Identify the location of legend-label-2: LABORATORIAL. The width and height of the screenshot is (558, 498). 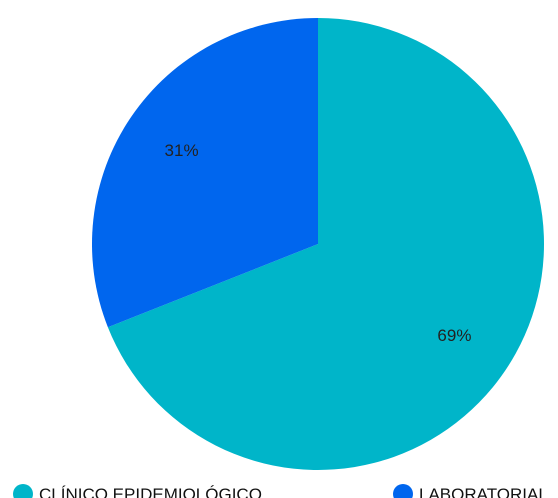
(483, 491).